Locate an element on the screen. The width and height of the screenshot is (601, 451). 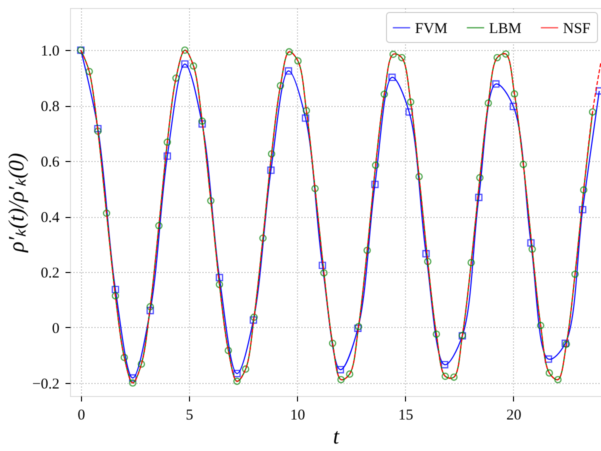
y-axis-title: ρ′ₖ(t)/ρ′ₖ(0) is located at coordinates (15, 203).